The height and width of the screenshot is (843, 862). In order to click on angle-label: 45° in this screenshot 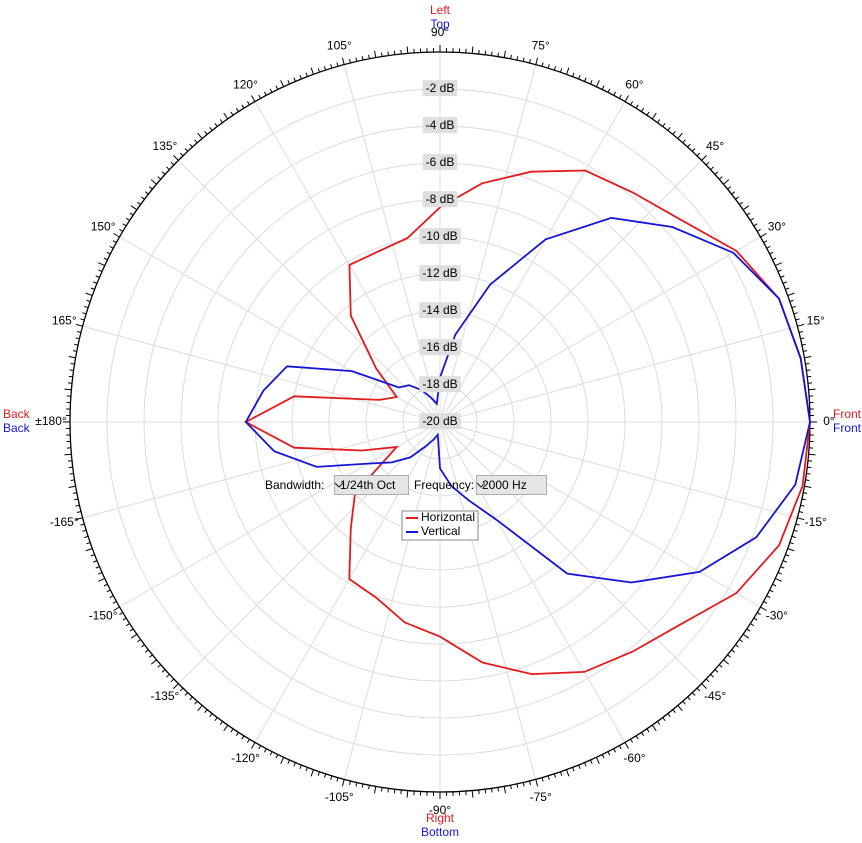, I will do `click(715, 146)`.